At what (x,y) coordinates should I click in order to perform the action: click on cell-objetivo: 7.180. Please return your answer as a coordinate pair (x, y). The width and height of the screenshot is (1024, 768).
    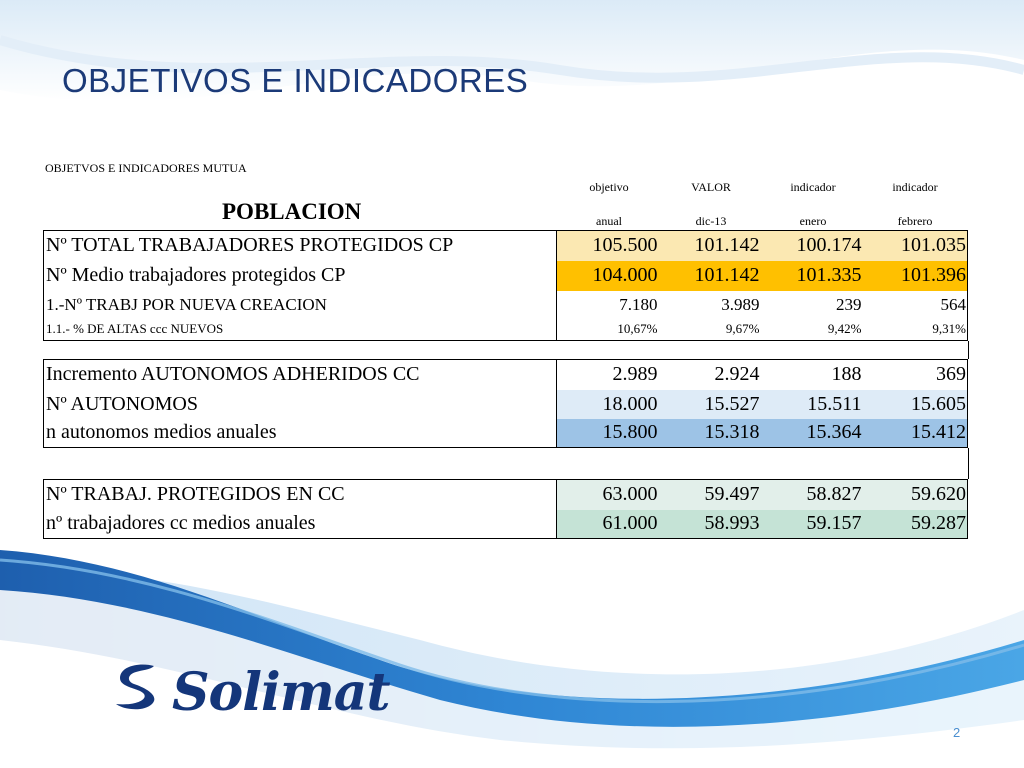
    Looking at the image, I should click on (638, 304).